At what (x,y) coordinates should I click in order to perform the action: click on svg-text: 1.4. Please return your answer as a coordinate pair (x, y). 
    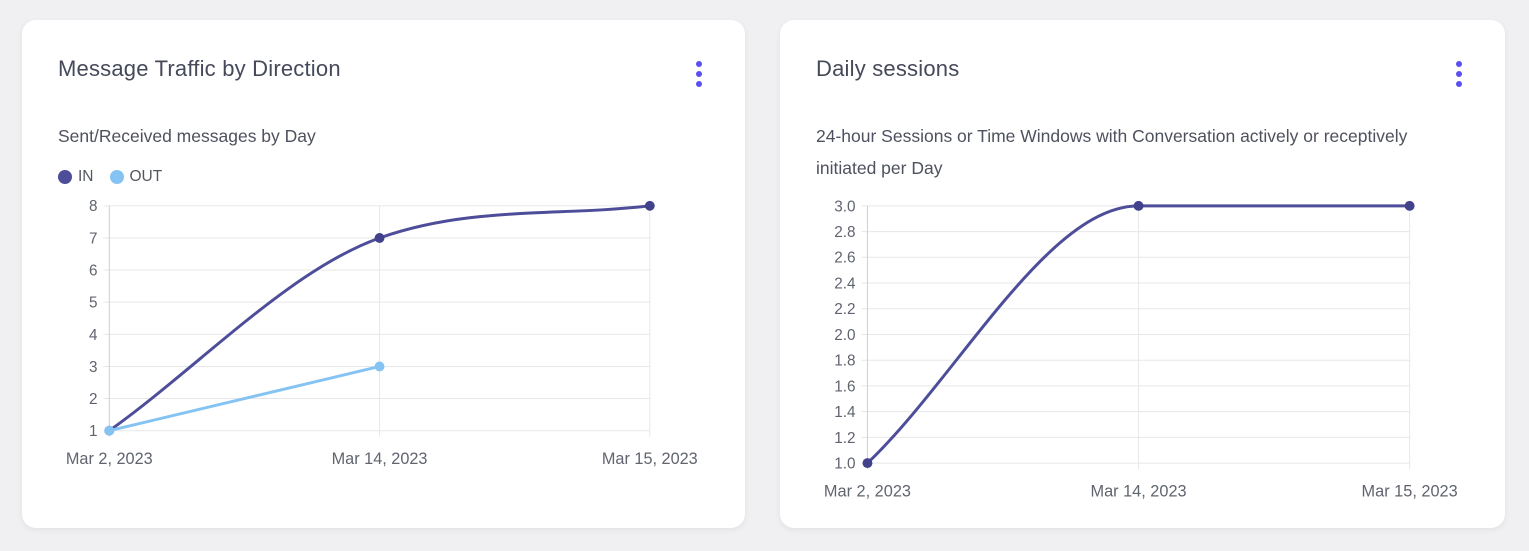
    Looking at the image, I should click on (845, 412).